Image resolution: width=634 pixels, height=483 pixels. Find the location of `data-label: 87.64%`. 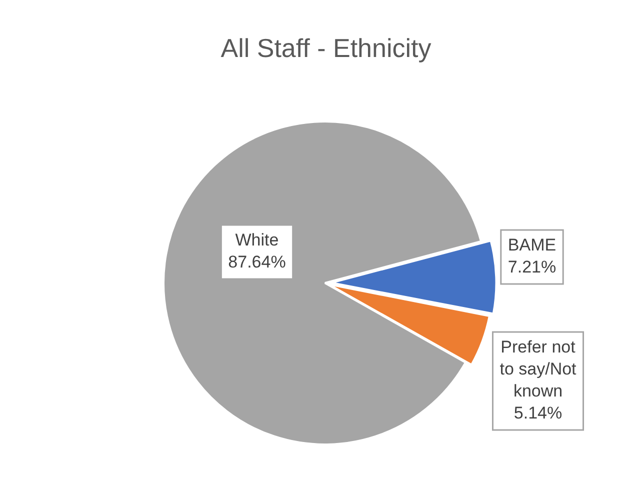

data-label: 87.64% is located at coordinates (257, 262).